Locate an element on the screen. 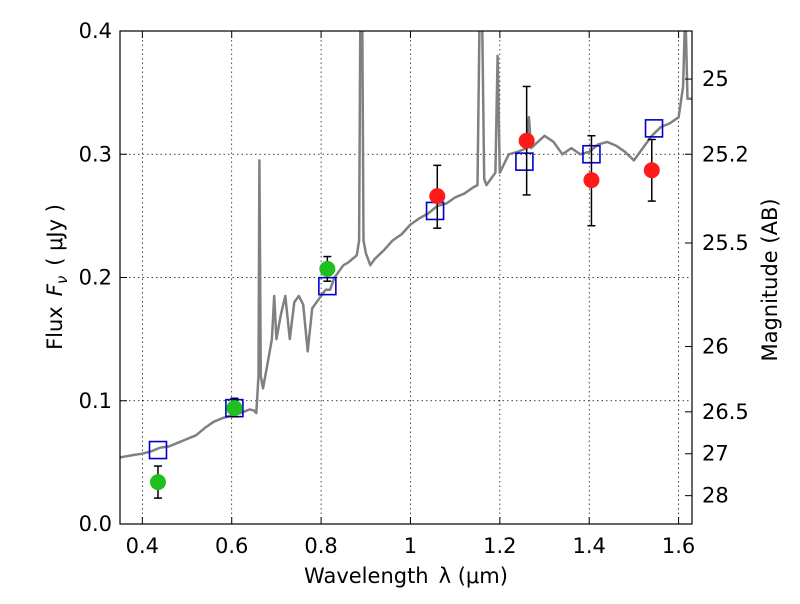 The height and width of the screenshot is (604, 800). y2-tick-label: 26.5 is located at coordinates (725, 412).